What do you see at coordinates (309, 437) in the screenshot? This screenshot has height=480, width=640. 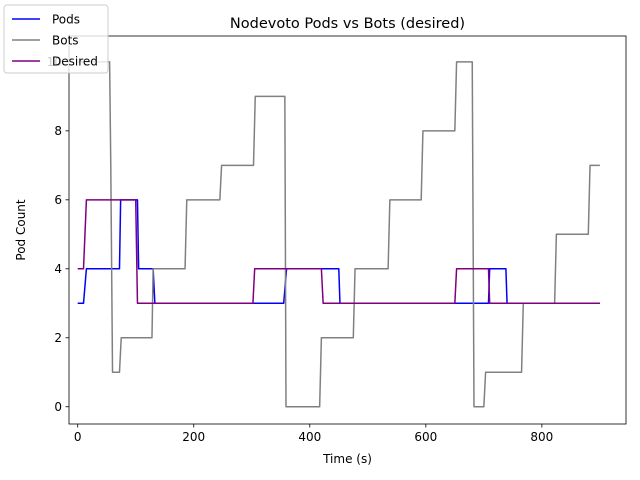 I see `x-tick-label: 400` at bounding box center [309, 437].